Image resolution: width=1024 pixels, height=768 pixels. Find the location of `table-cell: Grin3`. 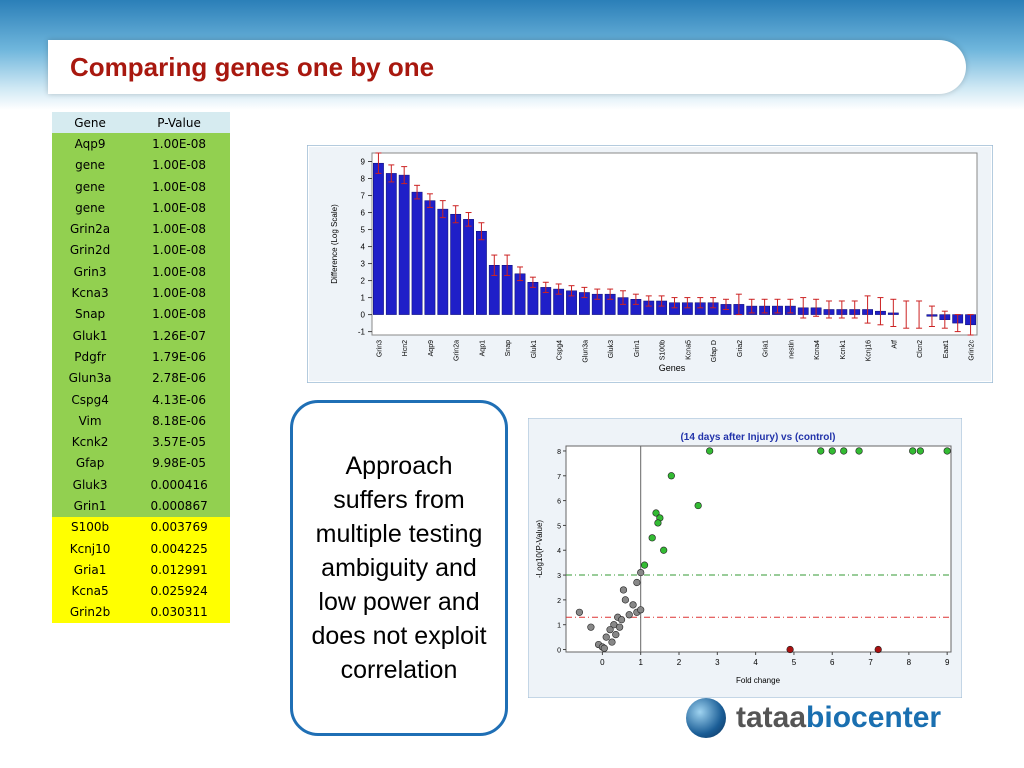

table-cell: Grin3 is located at coordinates (90, 272).